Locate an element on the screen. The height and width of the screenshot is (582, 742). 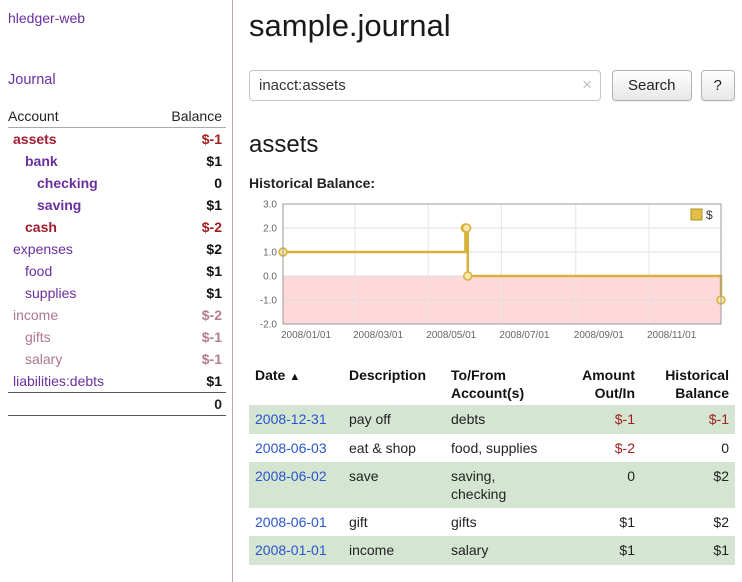
app-title-link: hledger-web is located at coordinates (47, 18).